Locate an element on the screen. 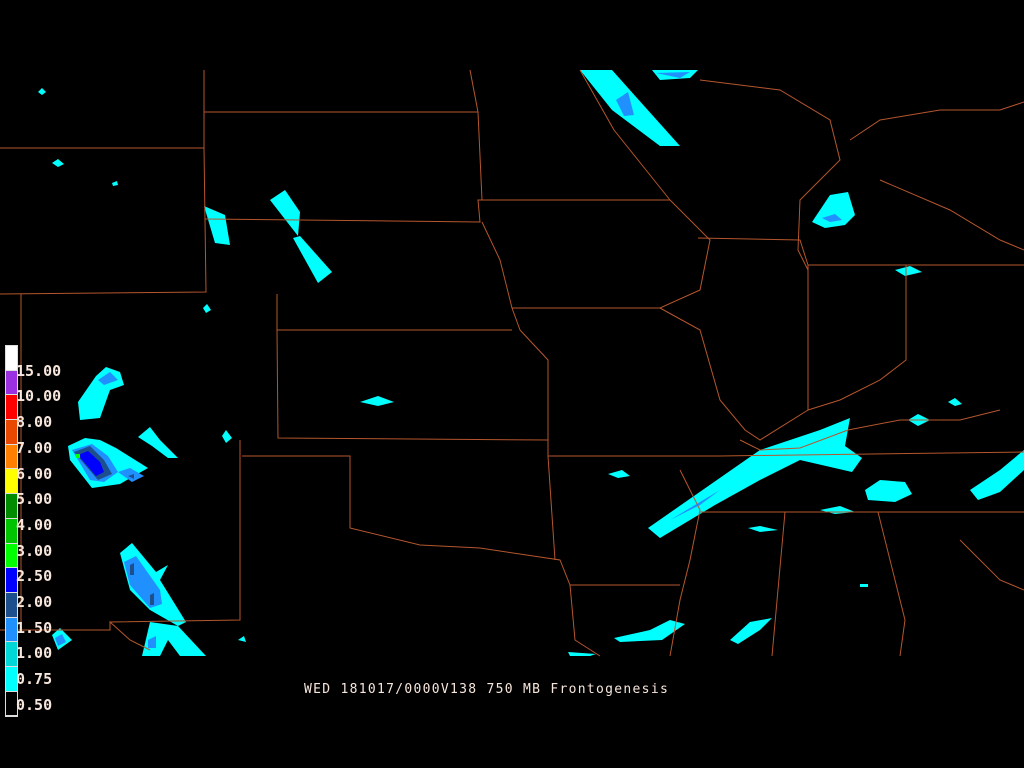 This screenshot has height=768, width=1024. legend-label: 3.00 is located at coordinates (34, 550).